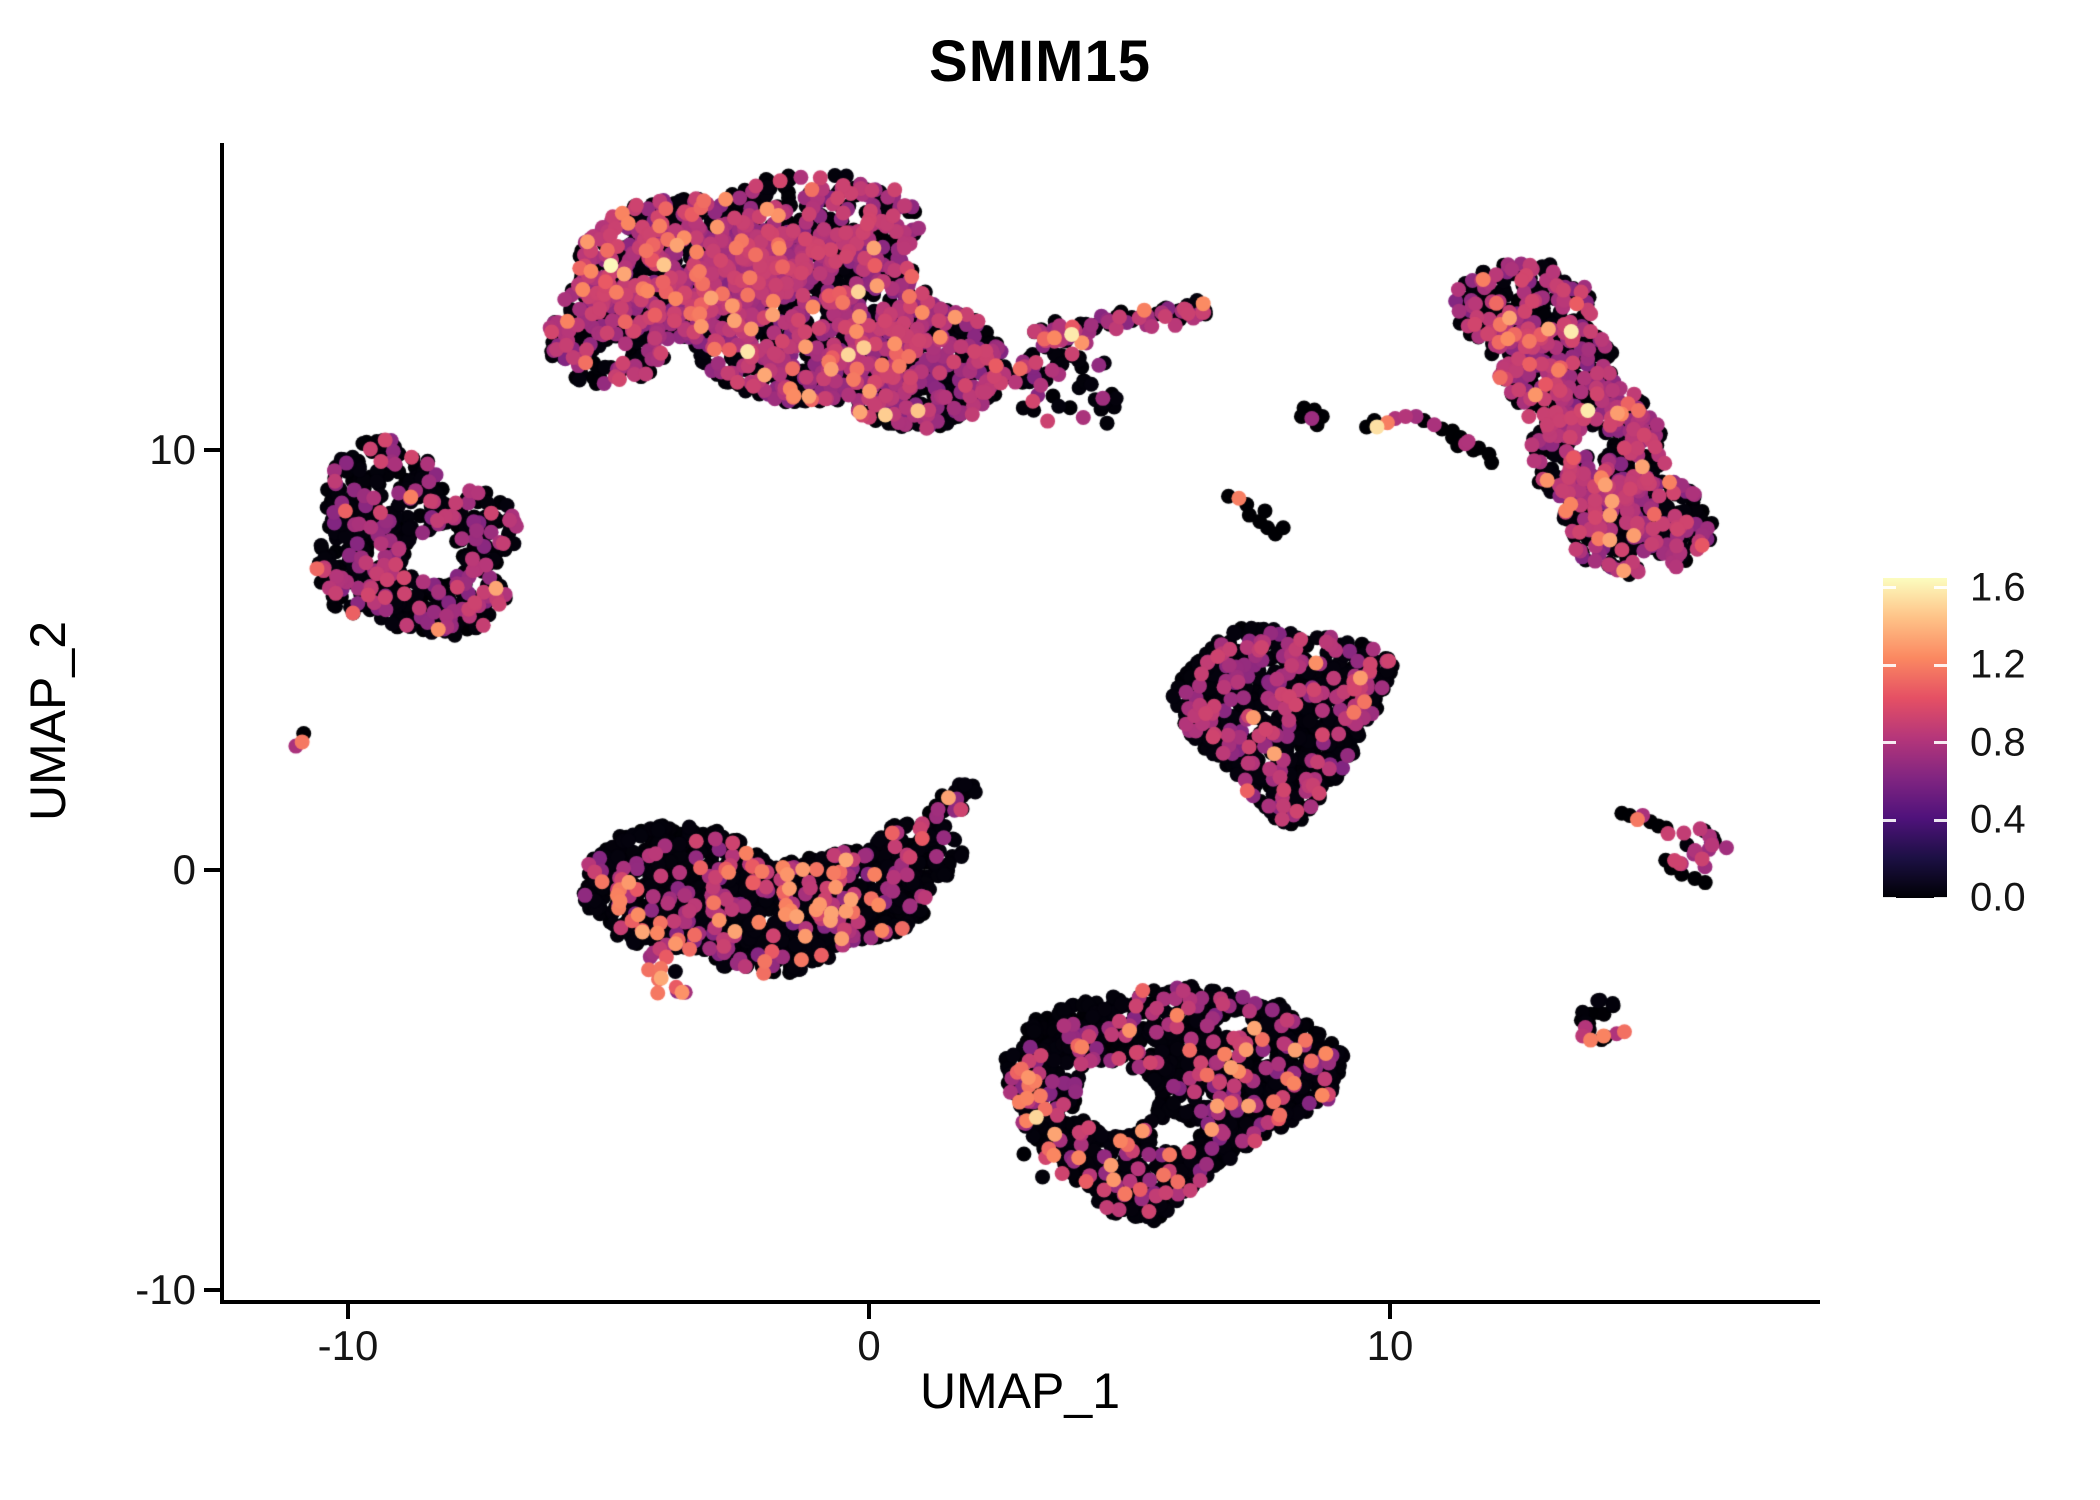 Image resolution: width=2100 pixels, height=1500 pixels. Describe the element at coordinates (222, 723) in the screenshot. I see `y-axis-line` at that location.